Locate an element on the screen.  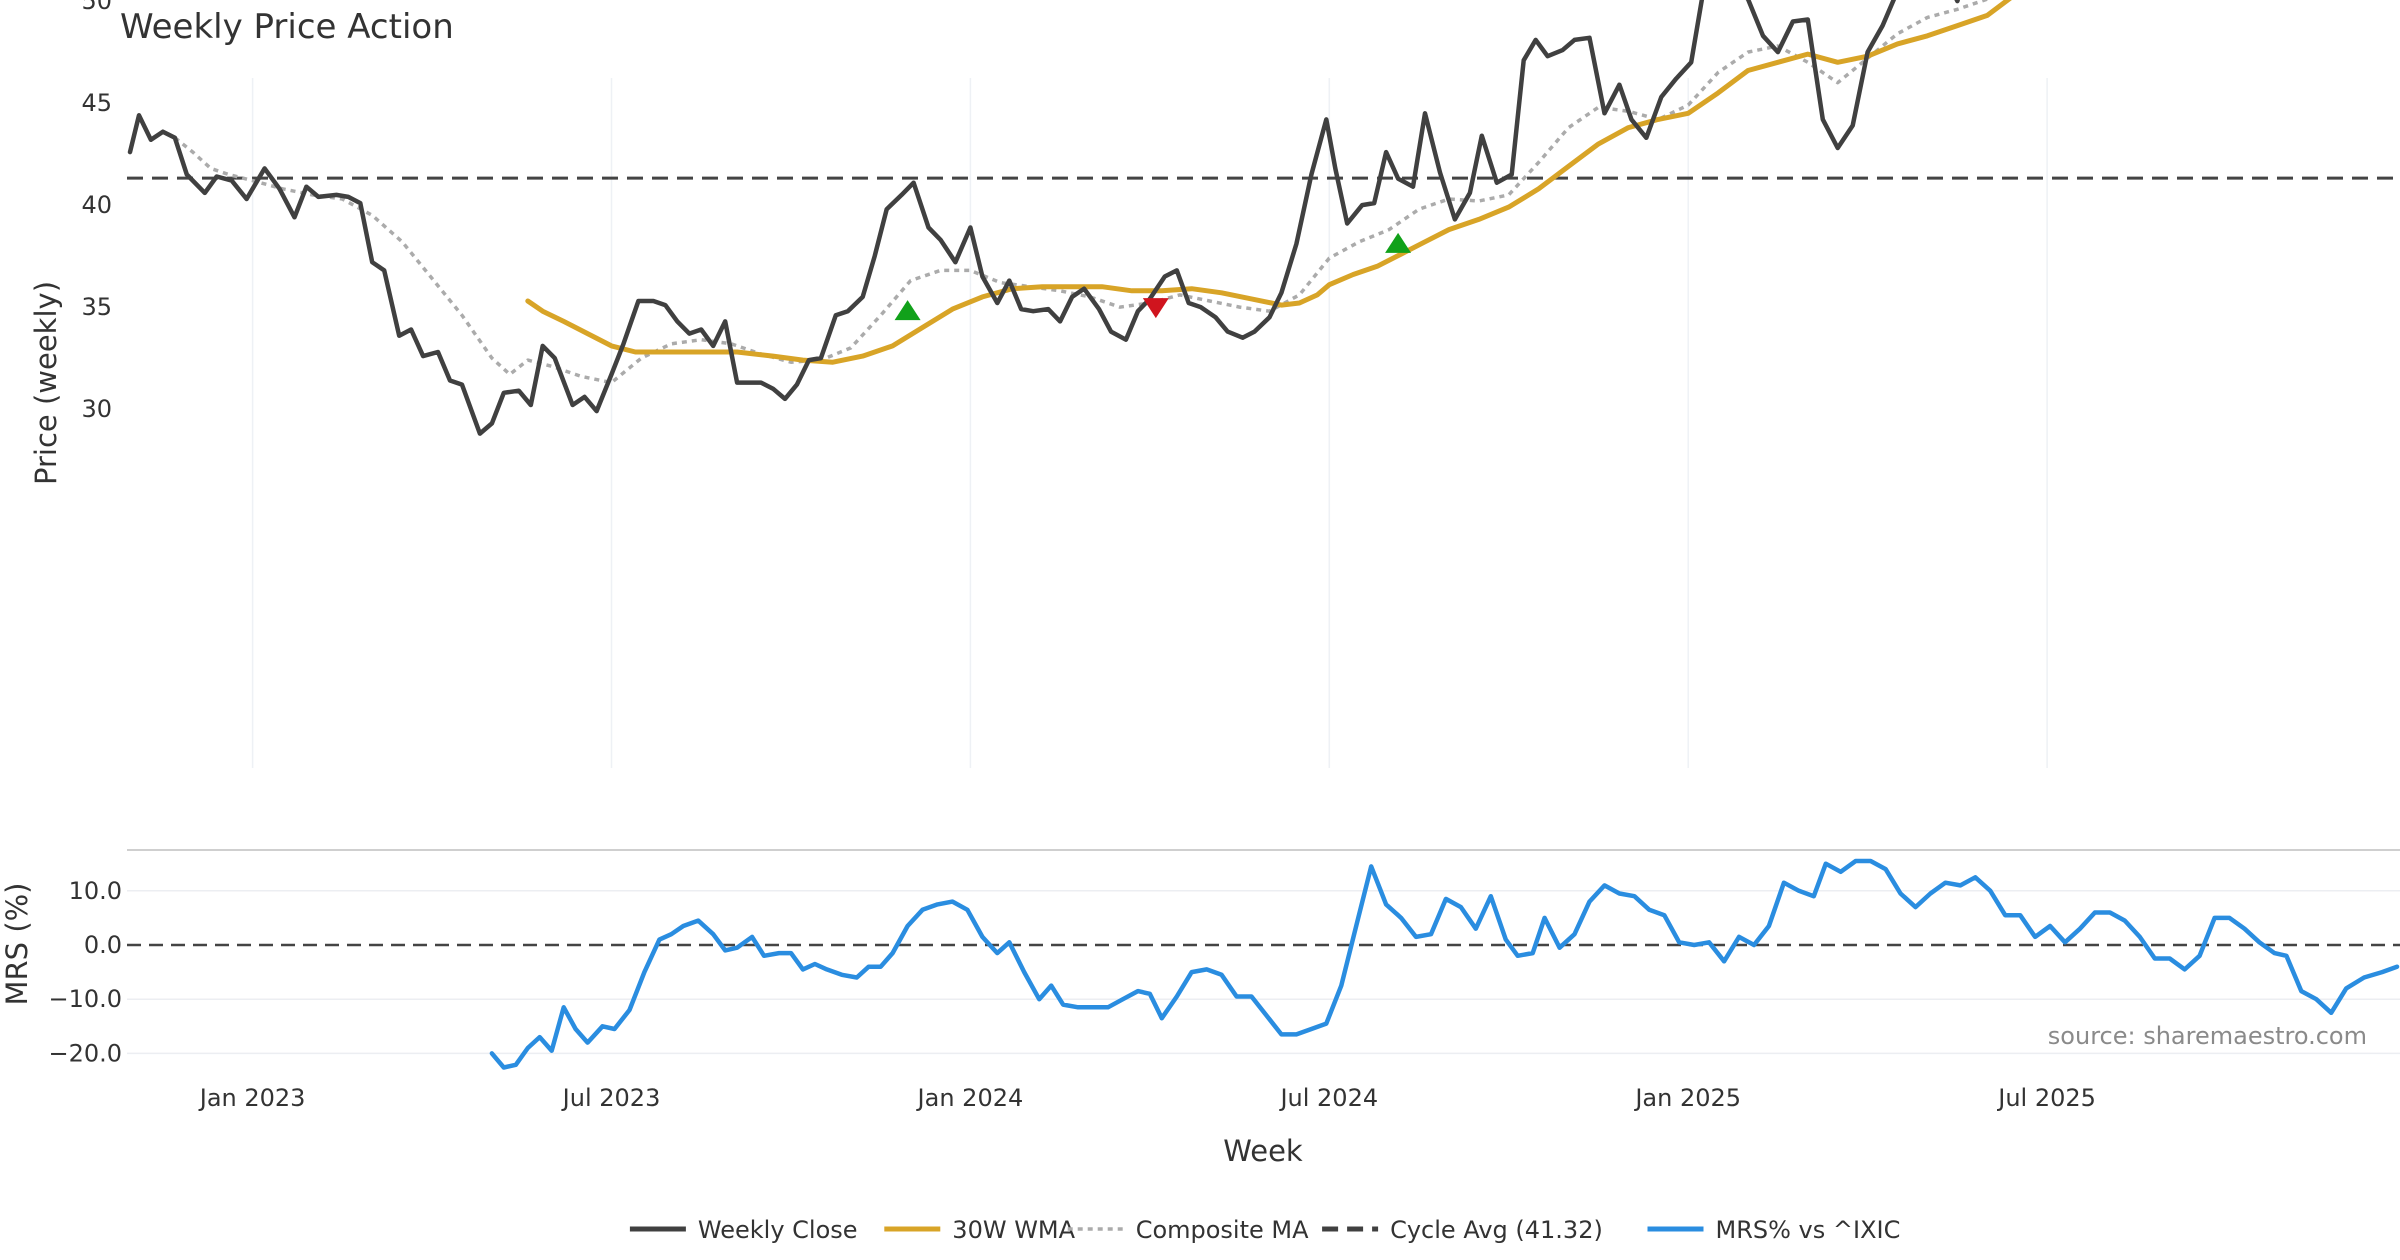
price-y-tick-label: 50 is located at coordinates (96, 7).